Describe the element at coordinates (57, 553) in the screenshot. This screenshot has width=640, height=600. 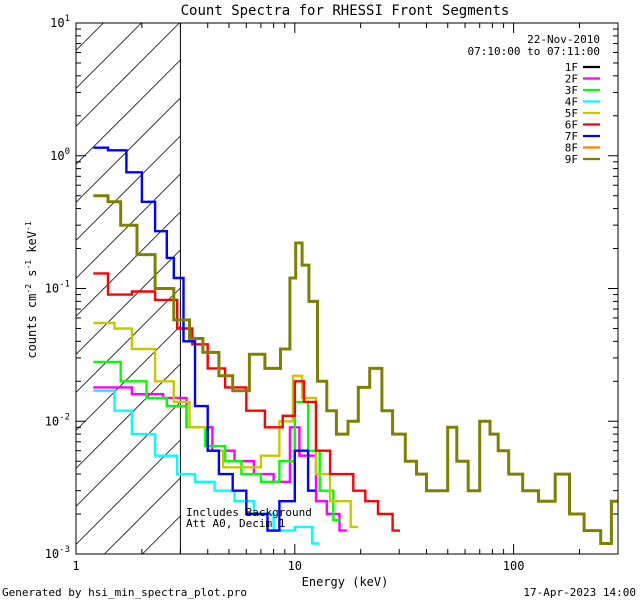
I see `y-tick-label: 10⁻³` at that location.